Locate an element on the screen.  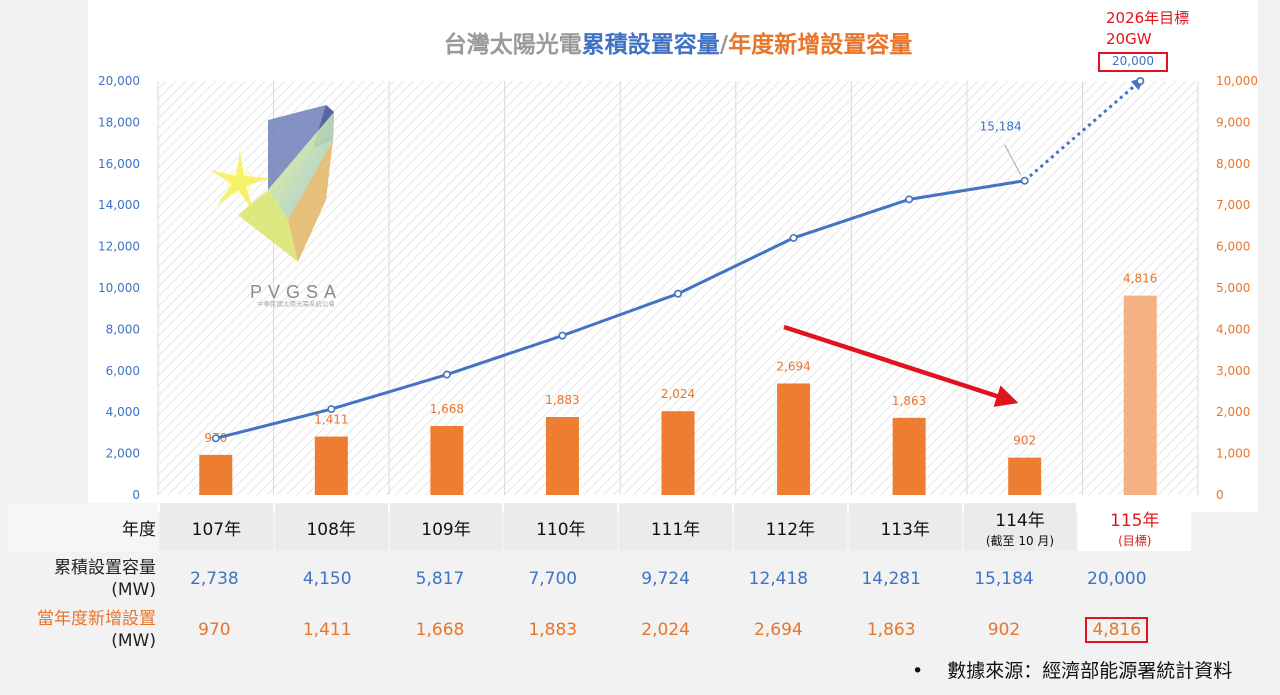
annual-cell: 4,816 is located at coordinates (1116, 630).